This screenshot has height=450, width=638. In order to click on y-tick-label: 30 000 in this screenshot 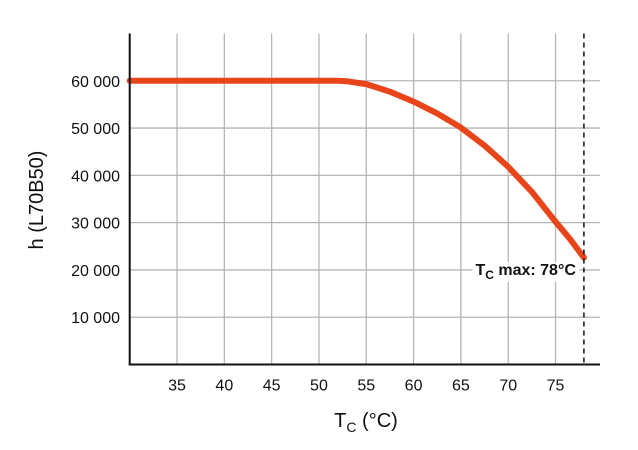, I will do `click(95, 224)`.